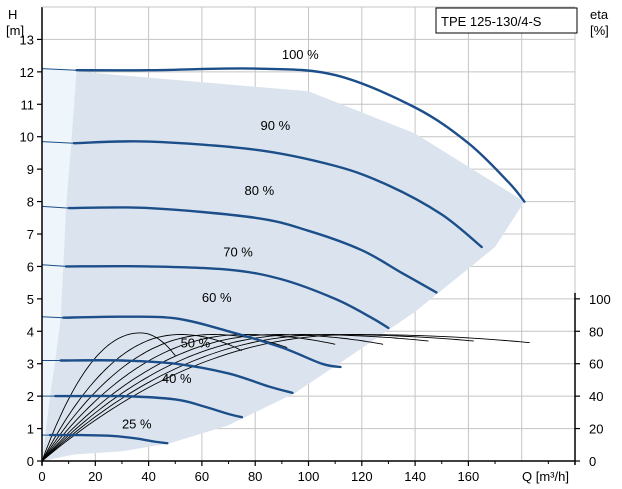 The width and height of the screenshot is (622, 489). I want to click on y-tick-label: 10, so click(27, 137).